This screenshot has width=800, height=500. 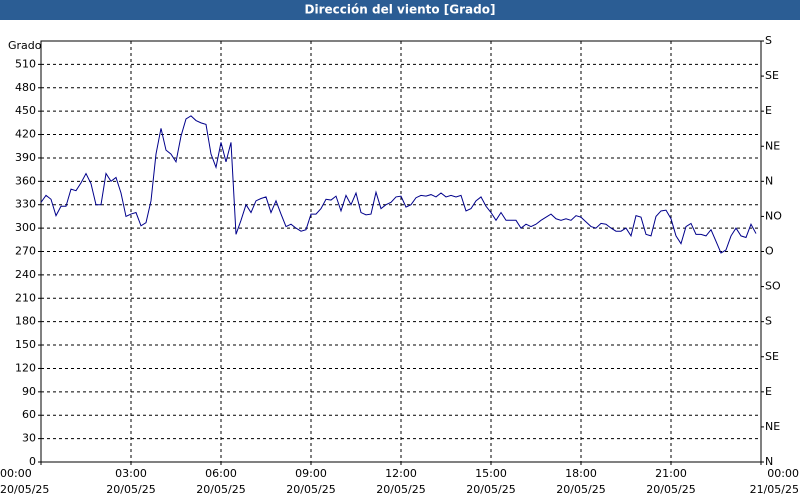 I want to click on y-tick-label: 420, so click(x=25, y=134).